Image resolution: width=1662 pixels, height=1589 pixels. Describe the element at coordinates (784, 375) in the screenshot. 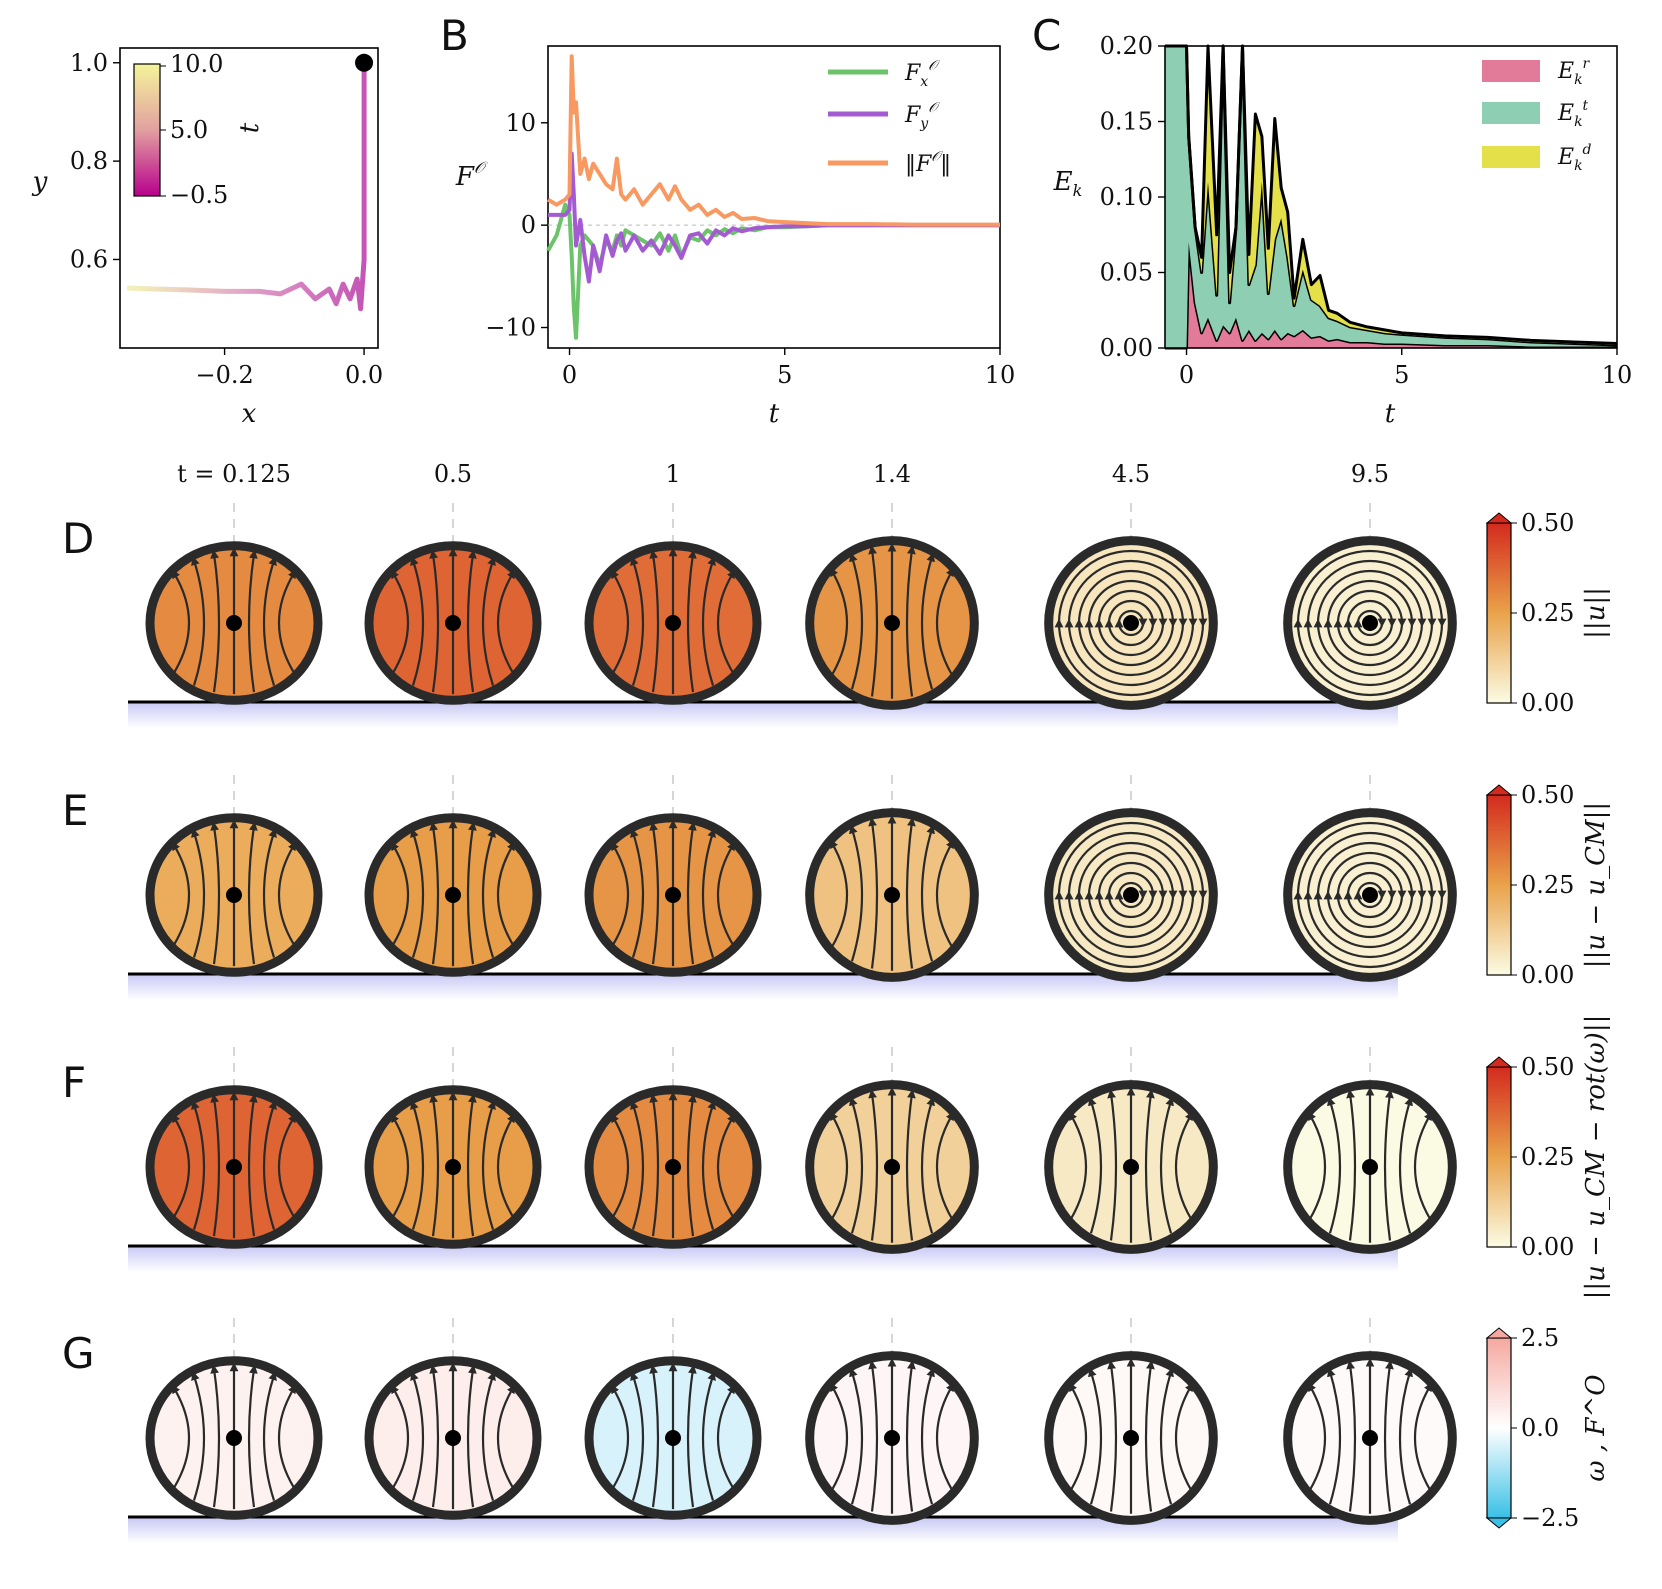

I see `panel-b-xtick-label: 5` at that location.